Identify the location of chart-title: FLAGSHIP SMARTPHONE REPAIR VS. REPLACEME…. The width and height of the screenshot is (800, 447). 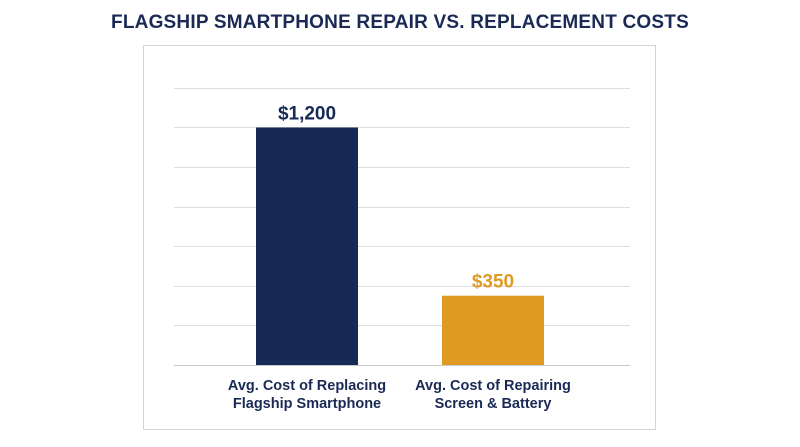
(400, 22).